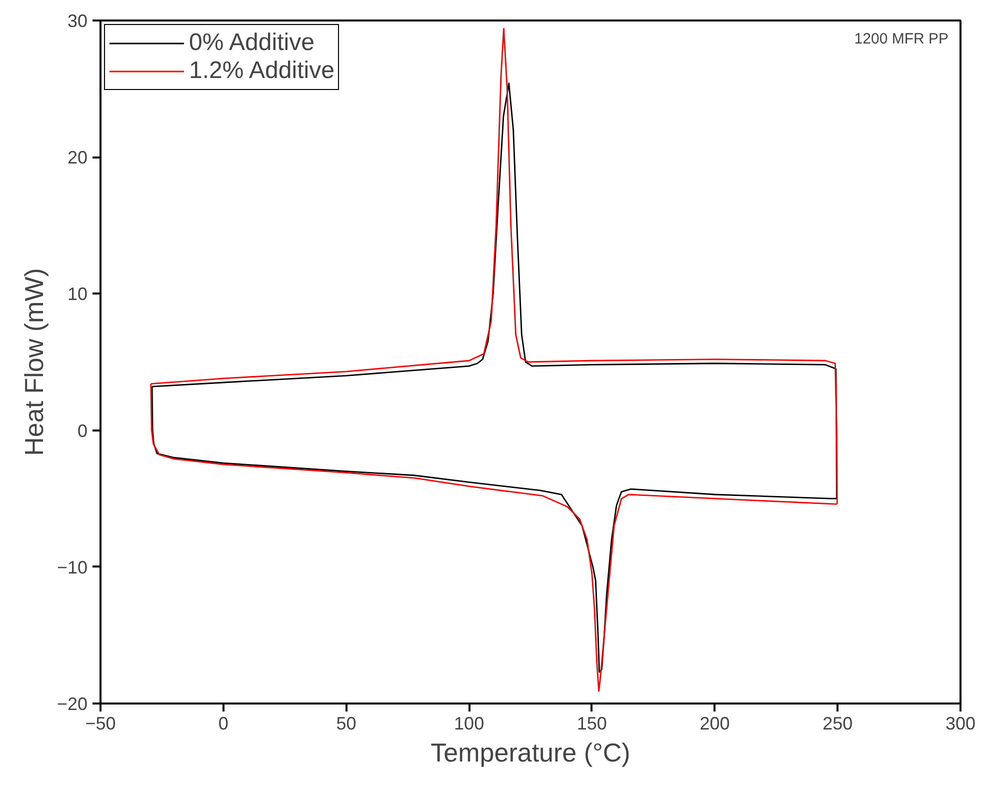  What do you see at coordinates (469, 724) in the screenshot?
I see `x-tick-label: 100` at bounding box center [469, 724].